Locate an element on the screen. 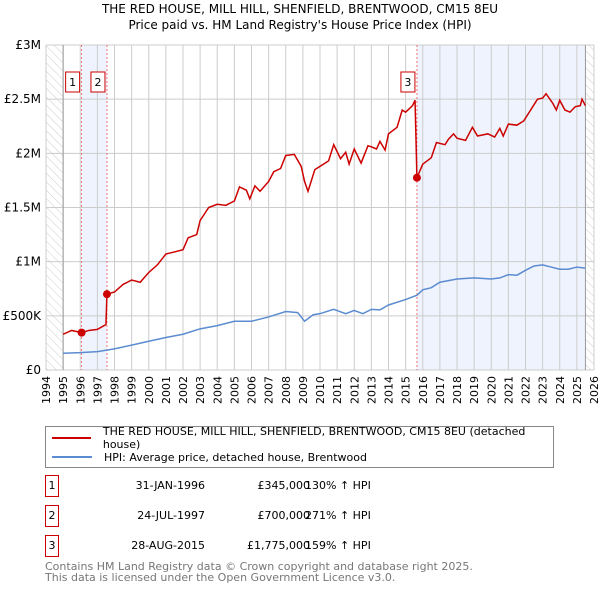 The width and height of the screenshot is (600, 590). x-tick-label: 2012 is located at coordinates (354, 390).